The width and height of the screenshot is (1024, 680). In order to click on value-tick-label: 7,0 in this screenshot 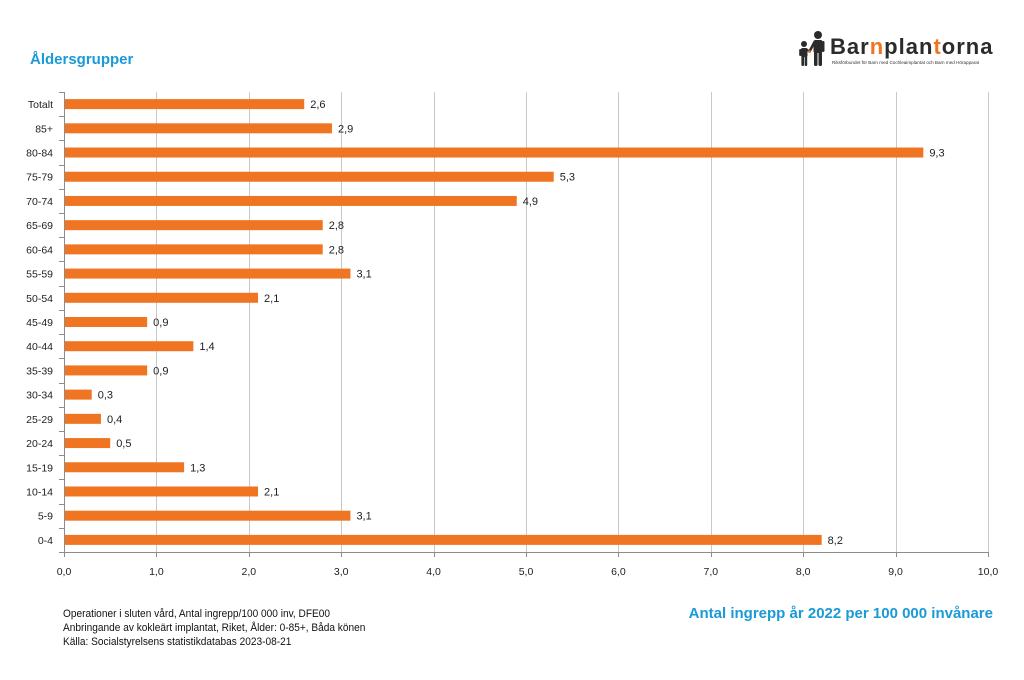, I will do `click(710, 572)`.